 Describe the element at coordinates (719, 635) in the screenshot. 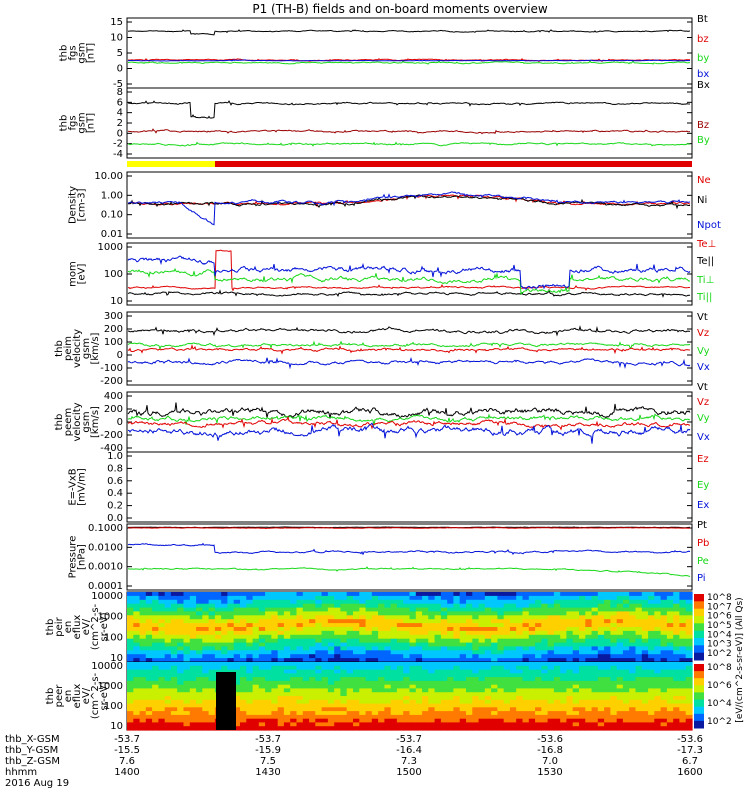

I see `colorbar-tick-label: 10^4` at that location.